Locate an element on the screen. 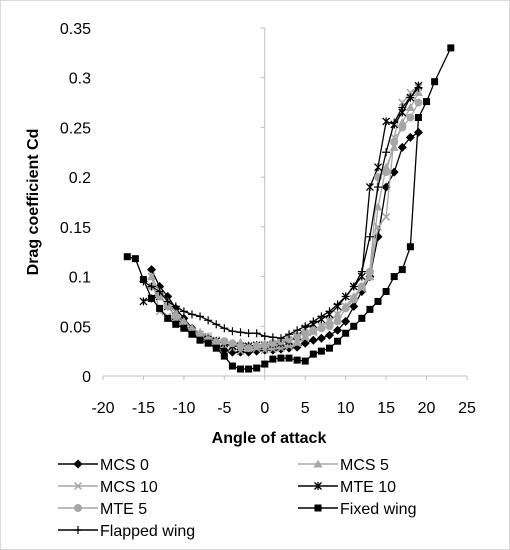  legend-item-mte-5: MTE 5 is located at coordinates (102, 509).